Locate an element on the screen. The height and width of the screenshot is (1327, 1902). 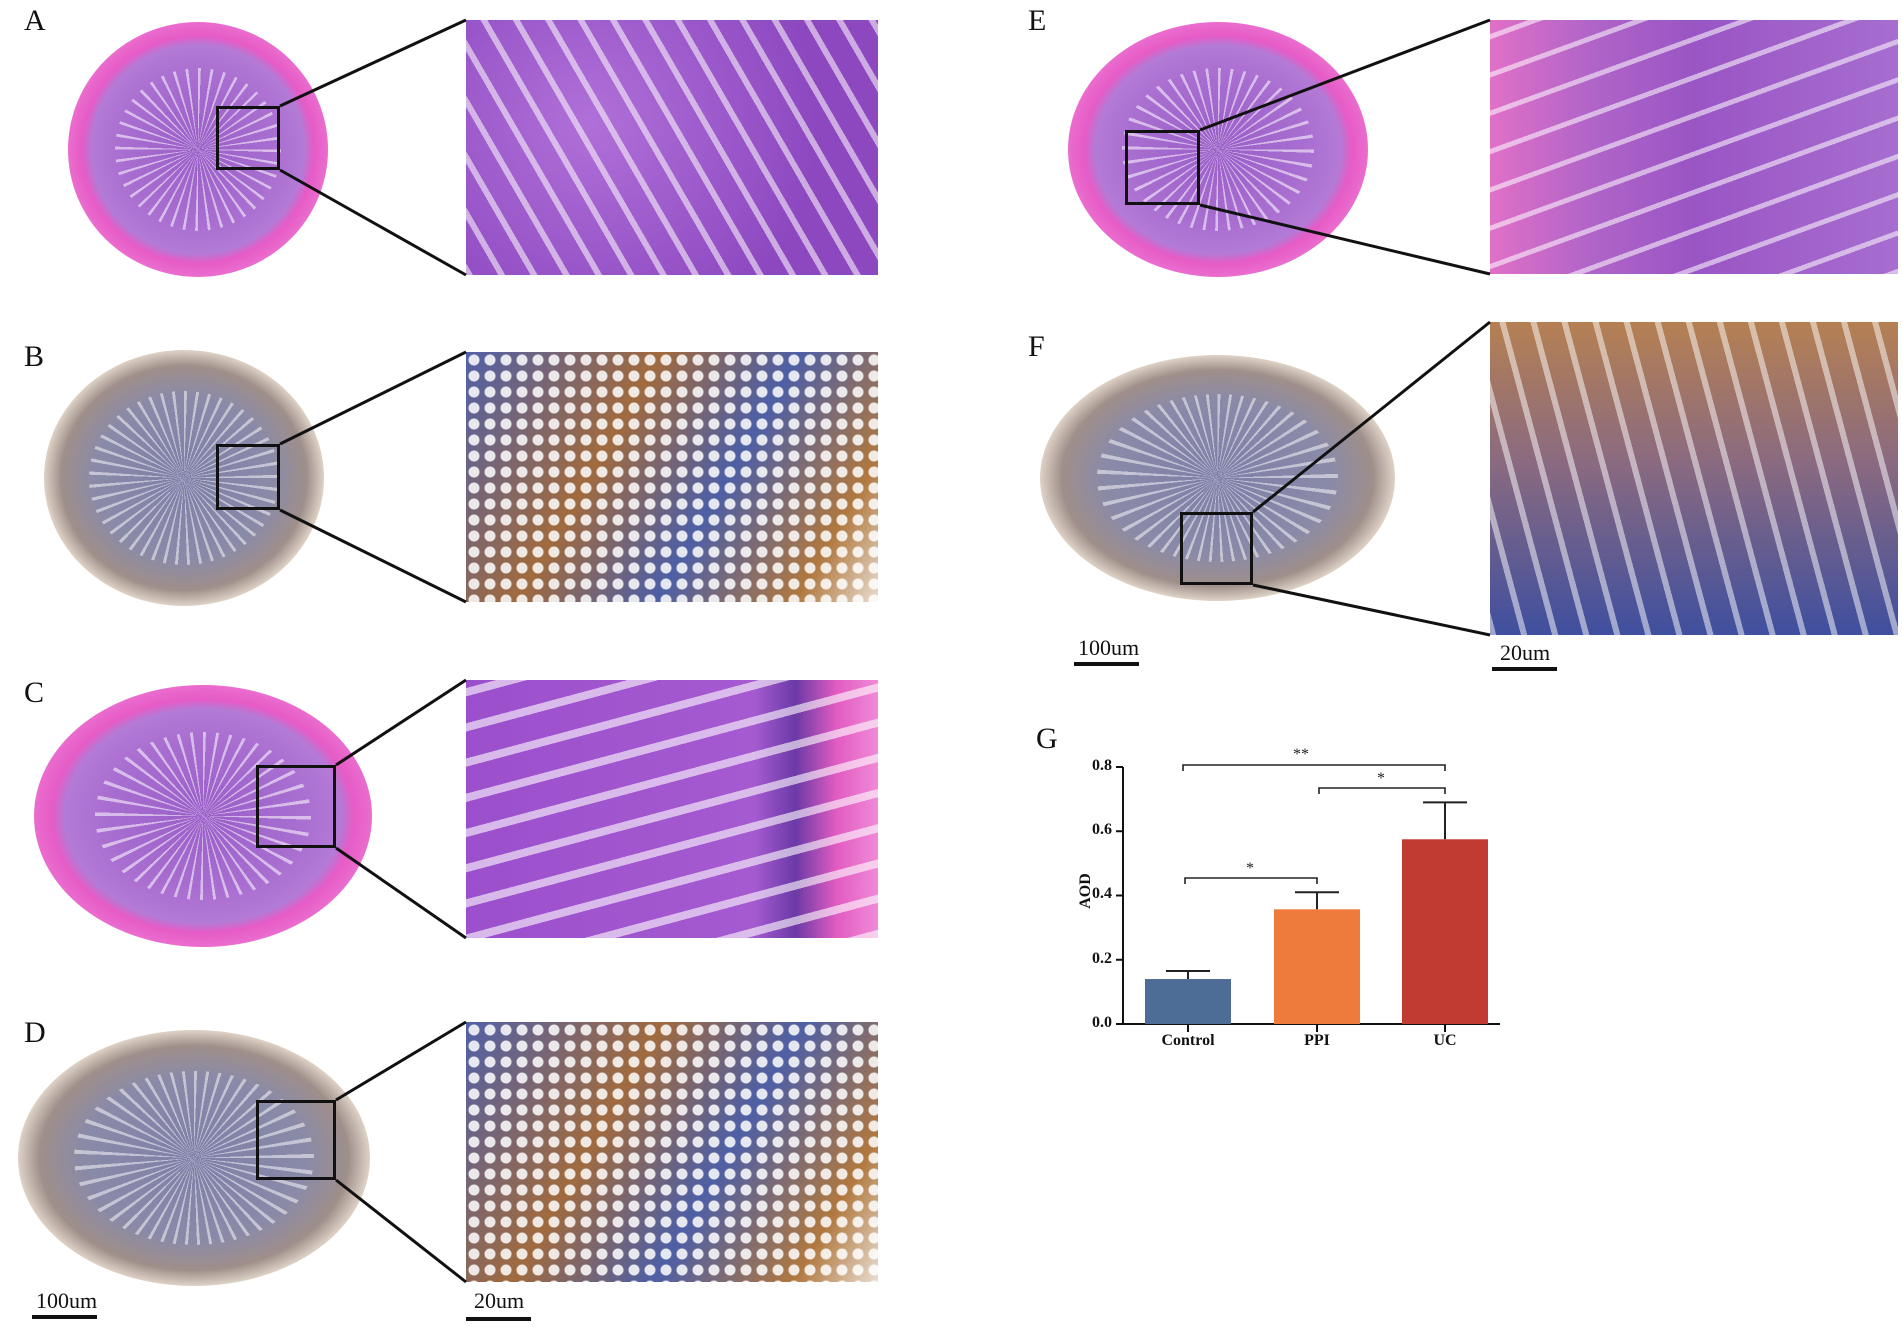
panel-f-inset-image is located at coordinates (1694, 478).